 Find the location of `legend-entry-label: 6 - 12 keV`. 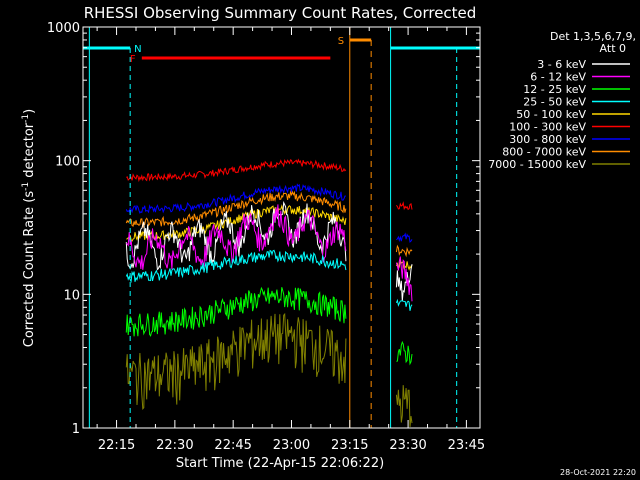

legend-entry-label: 6 - 12 keV is located at coordinates (558, 77).